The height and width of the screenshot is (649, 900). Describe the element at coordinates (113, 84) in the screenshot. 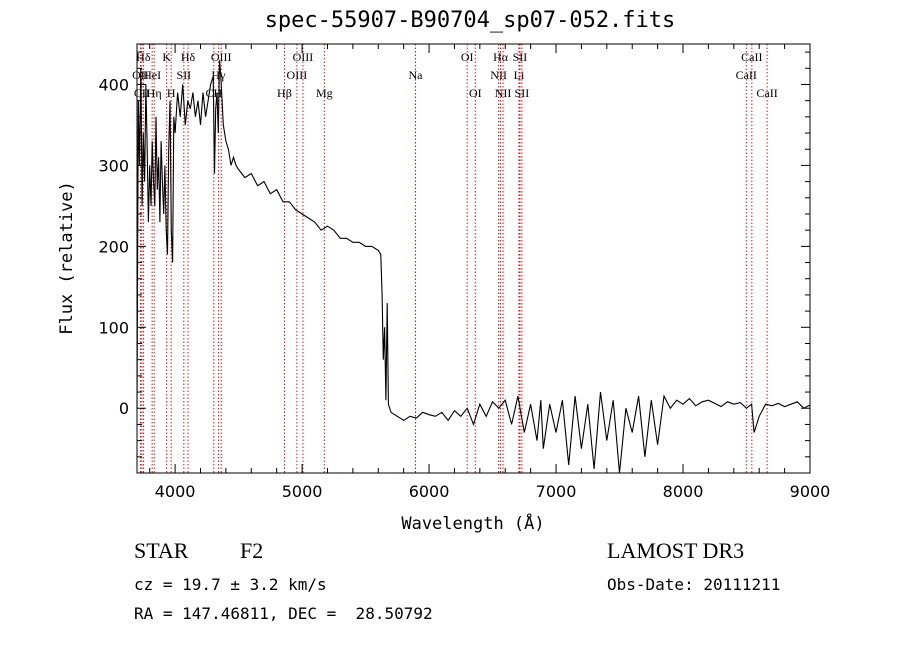

I see `y-tick-label: 400` at that location.